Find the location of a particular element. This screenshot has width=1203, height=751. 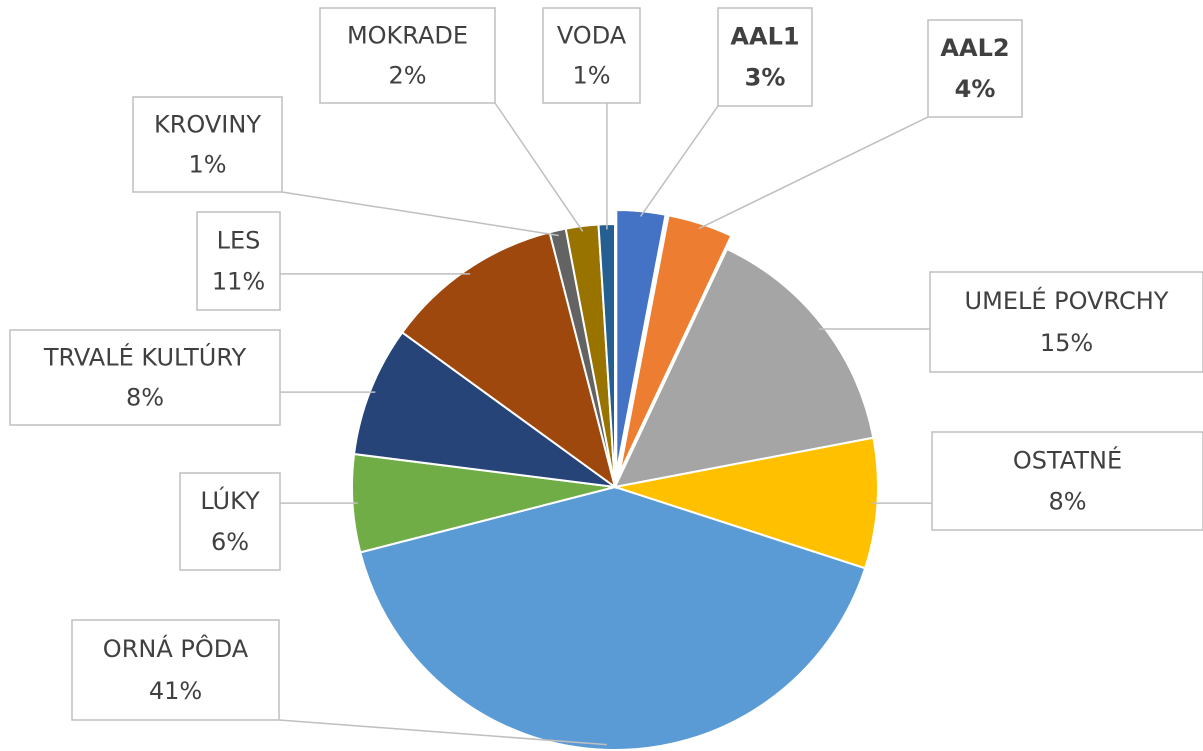

category-label: TRVALÉ KULTÚRY is located at coordinates (145, 357).